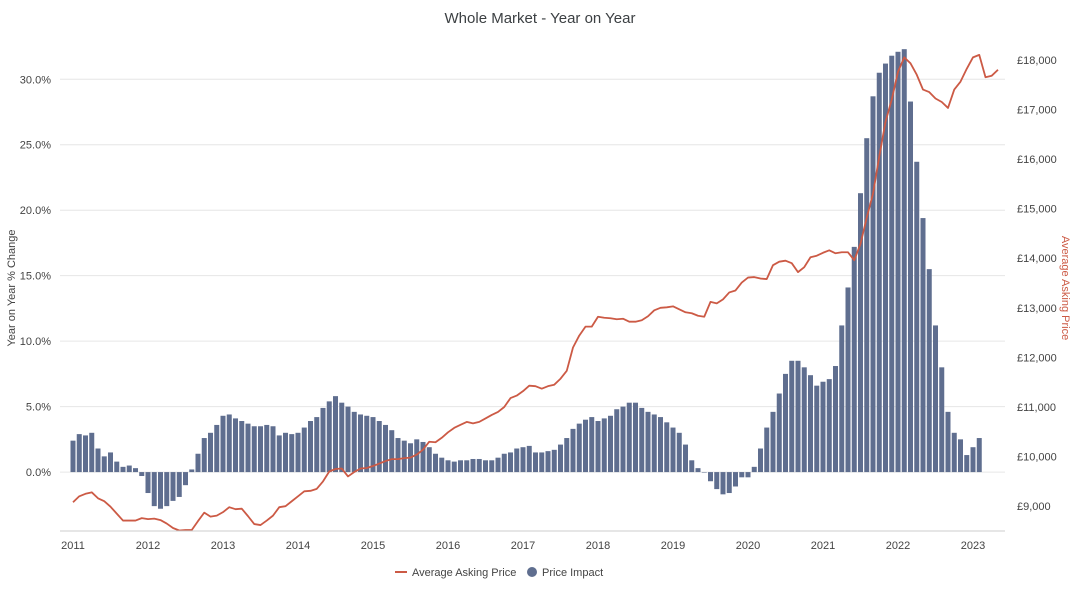  I want to click on y-tick-label-right: £13,000, so click(1037, 309).